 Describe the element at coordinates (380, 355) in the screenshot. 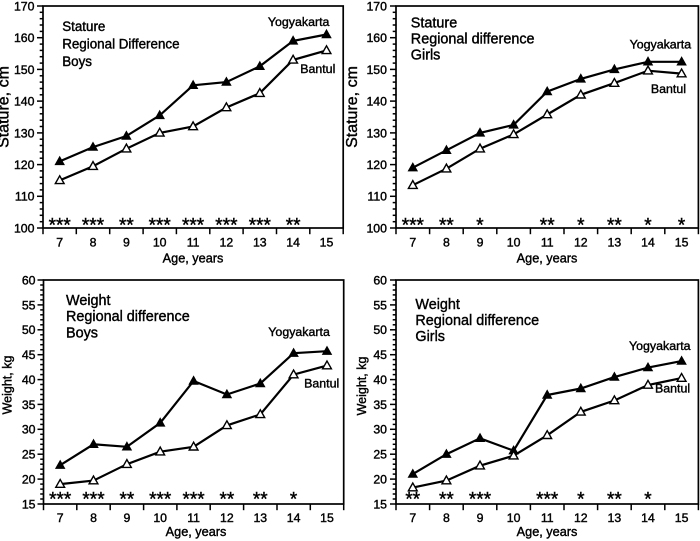

I see `svg-text: 45` at that location.